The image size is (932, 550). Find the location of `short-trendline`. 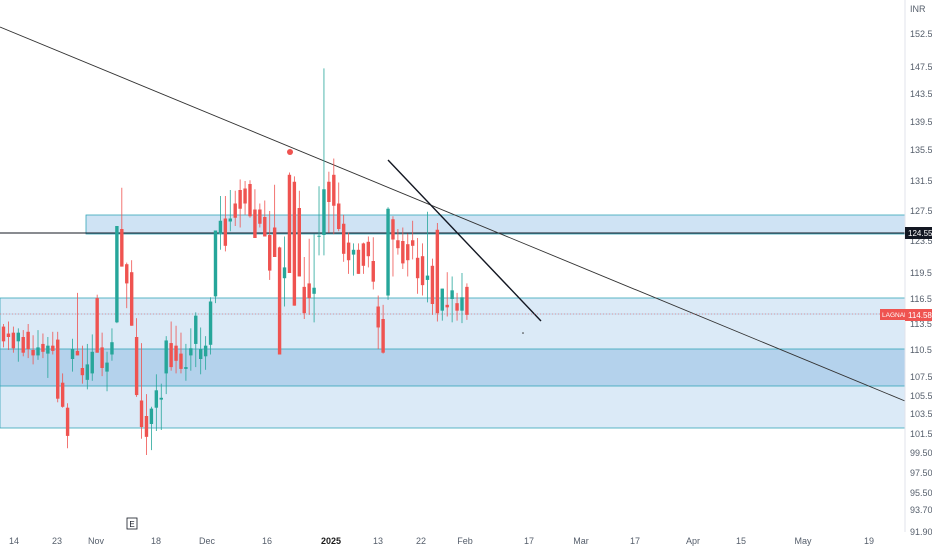

short-trendline is located at coordinates (464, 240).